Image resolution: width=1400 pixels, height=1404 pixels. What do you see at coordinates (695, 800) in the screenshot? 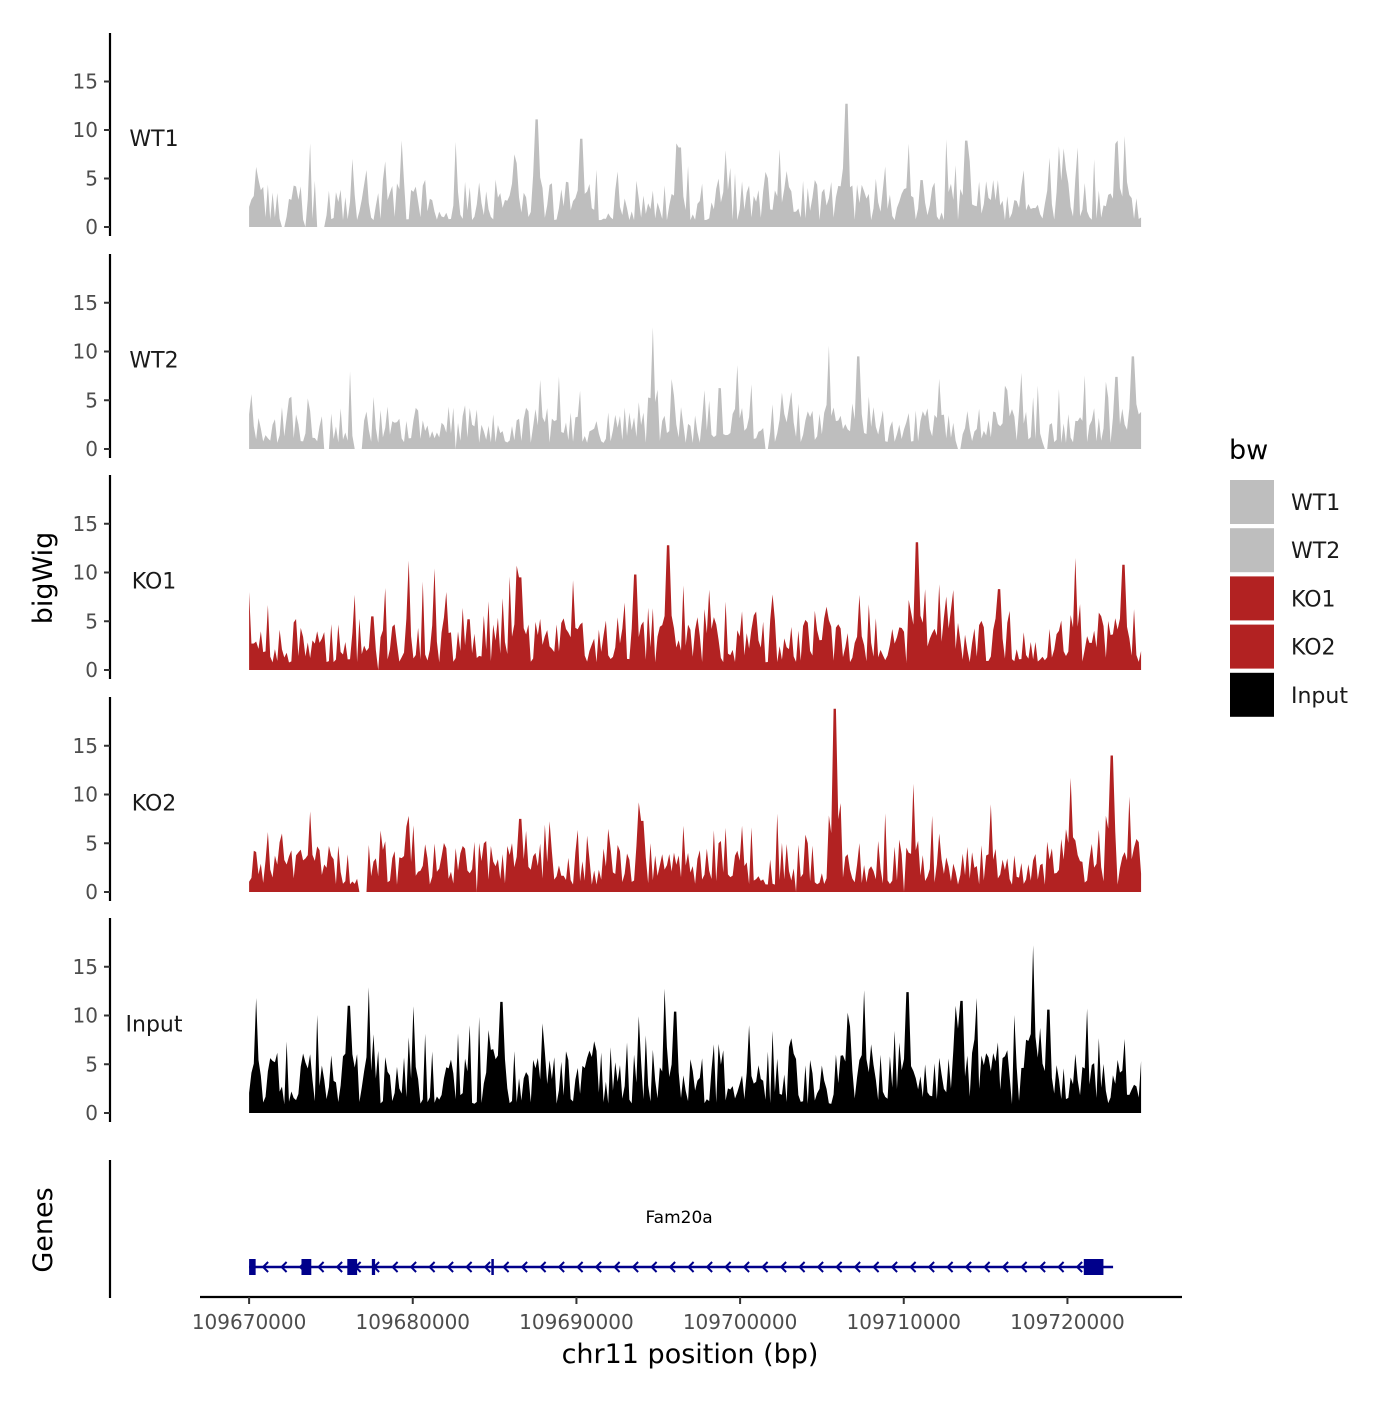
I see `signal-area-ko2` at bounding box center [695, 800].